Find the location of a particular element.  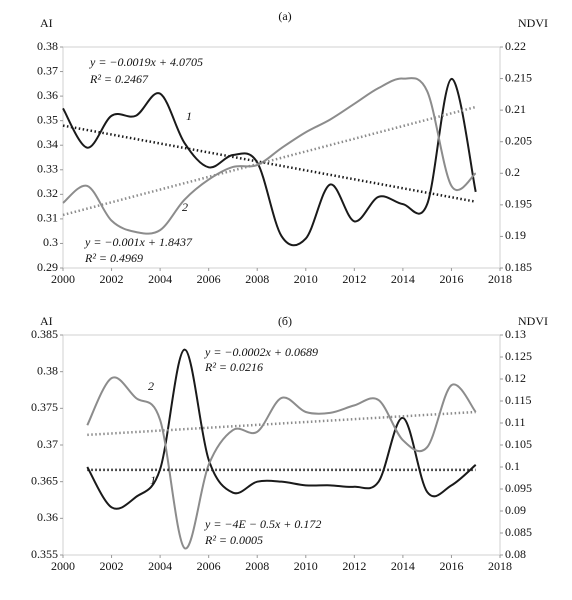

y2-tick-label: 0.185 is located at coordinates (518, 267).